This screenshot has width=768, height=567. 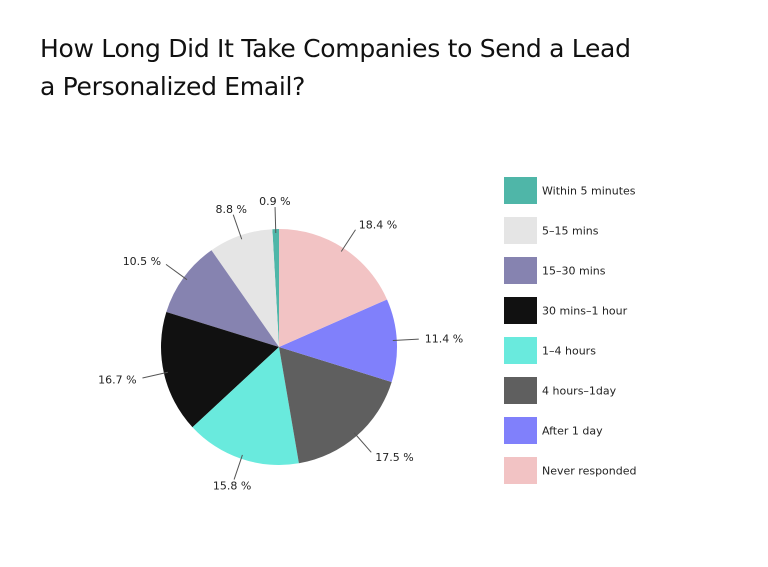 I want to click on legend-label-1: 5–15 mins, so click(x=570, y=231).